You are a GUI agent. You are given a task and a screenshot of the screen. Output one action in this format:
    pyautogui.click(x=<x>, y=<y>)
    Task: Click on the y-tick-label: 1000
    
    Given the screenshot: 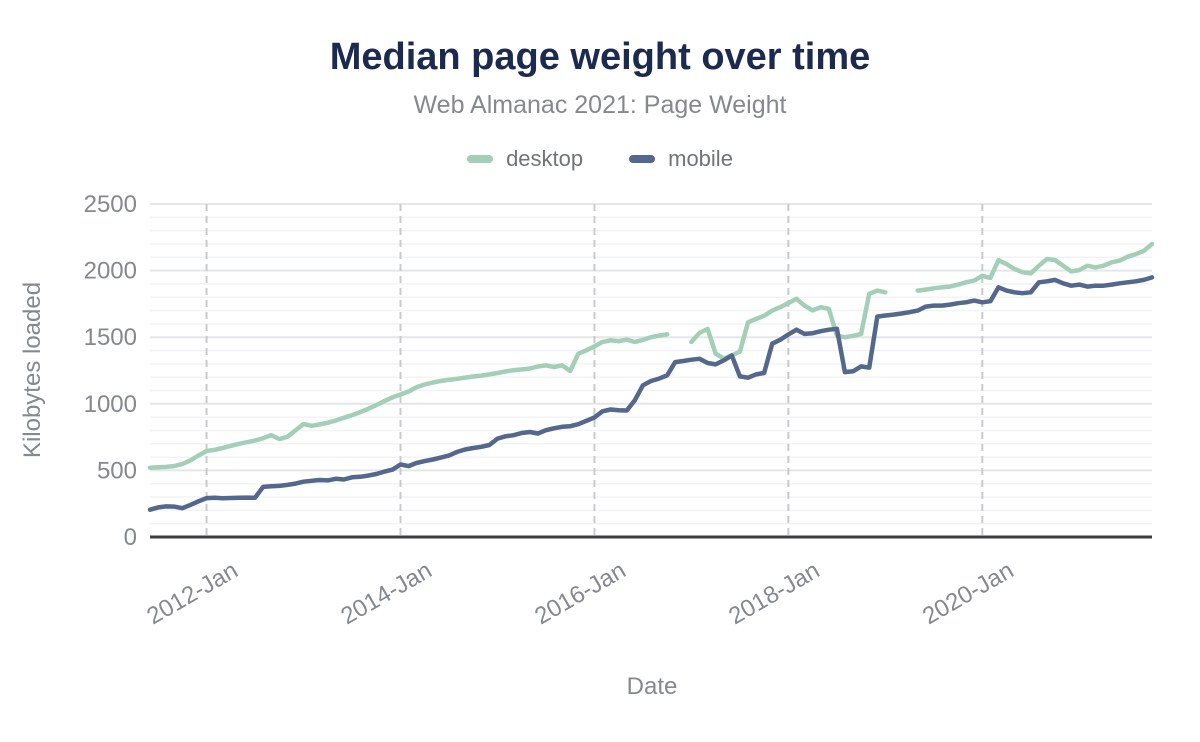 What is the action you would take?
    pyautogui.click(x=110, y=404)
    